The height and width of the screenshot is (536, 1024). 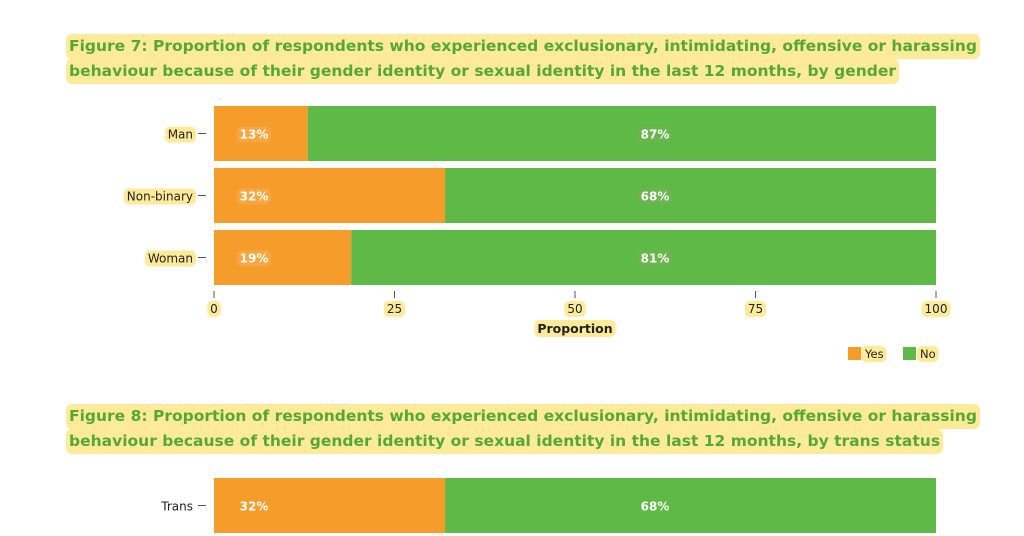 I want to click on fig7-data-label-group: 32%, so click(x=254, y=196).